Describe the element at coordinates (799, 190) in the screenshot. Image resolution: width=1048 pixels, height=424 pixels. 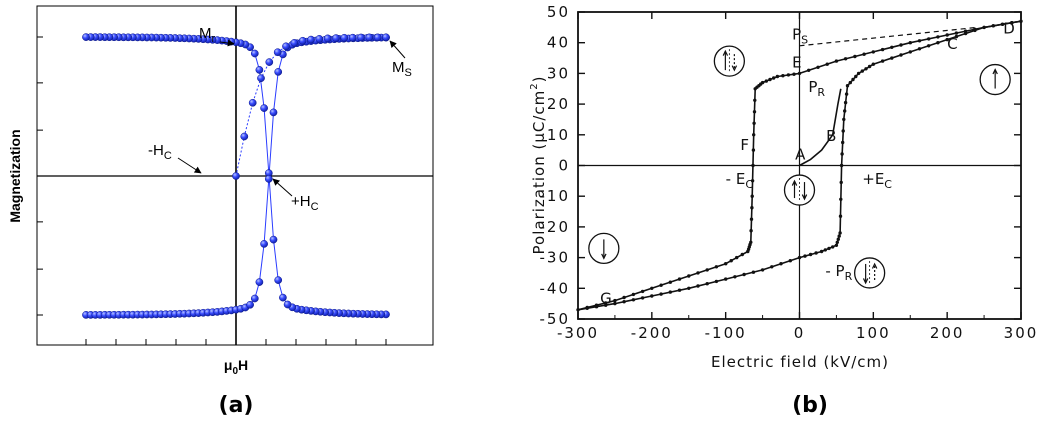
I see `domains-mixed-icon` at that location.